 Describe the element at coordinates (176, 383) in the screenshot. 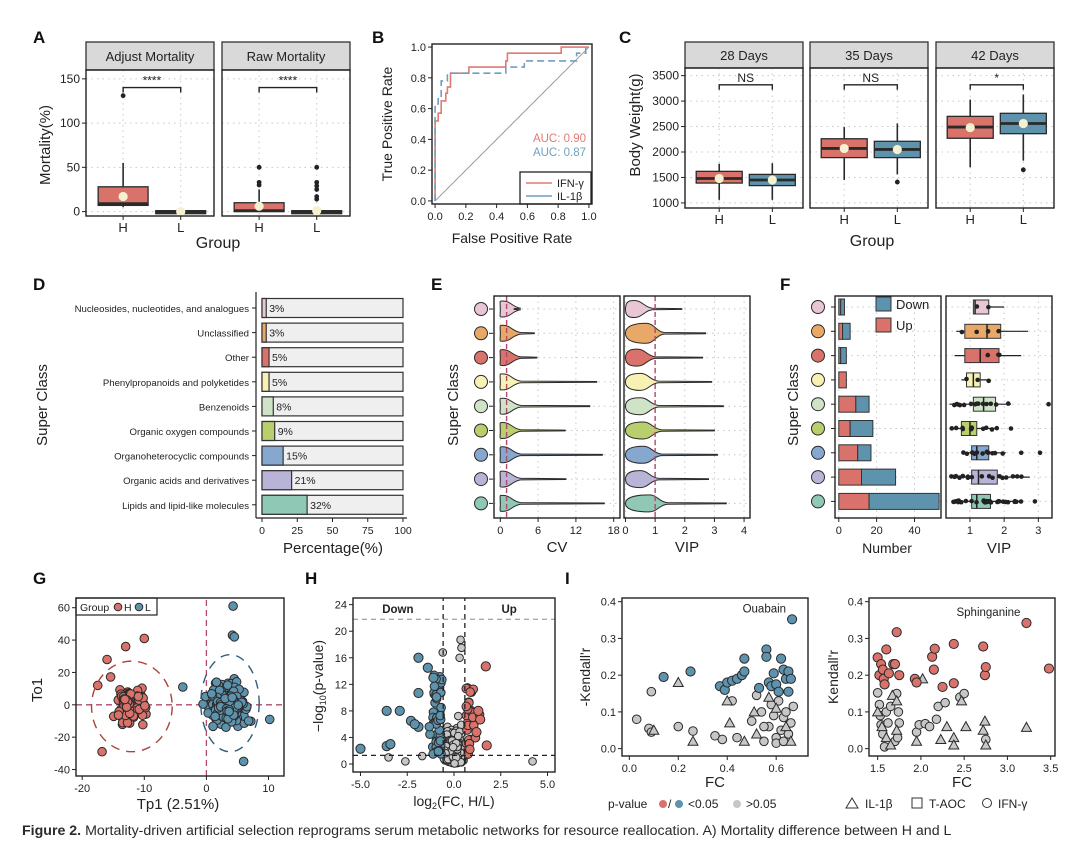

I see `category-label: Phenylpropanoids and polyketides` at that location.